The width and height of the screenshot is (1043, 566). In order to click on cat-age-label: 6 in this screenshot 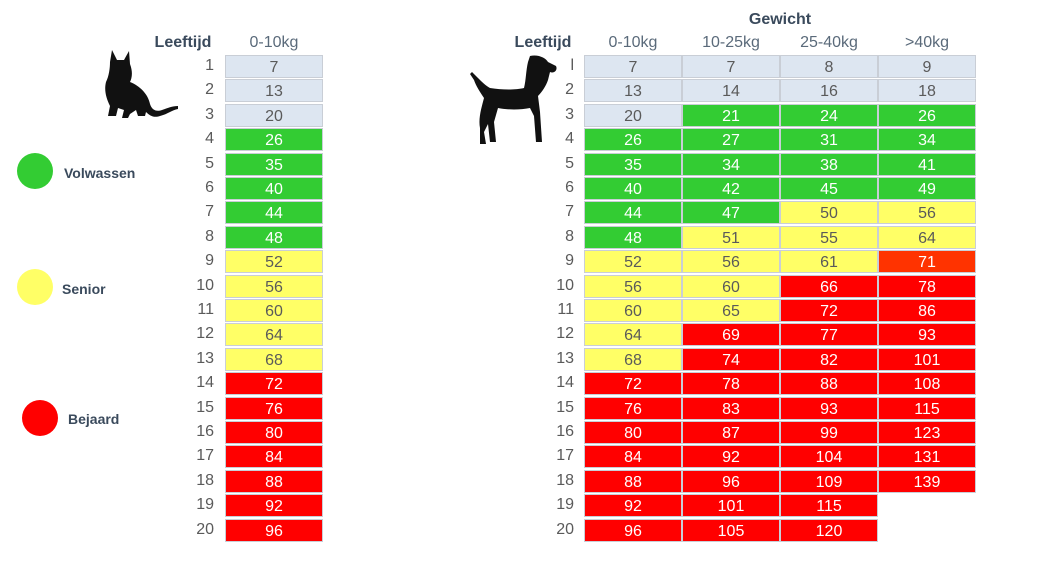, I will do `click(209, 187)`.